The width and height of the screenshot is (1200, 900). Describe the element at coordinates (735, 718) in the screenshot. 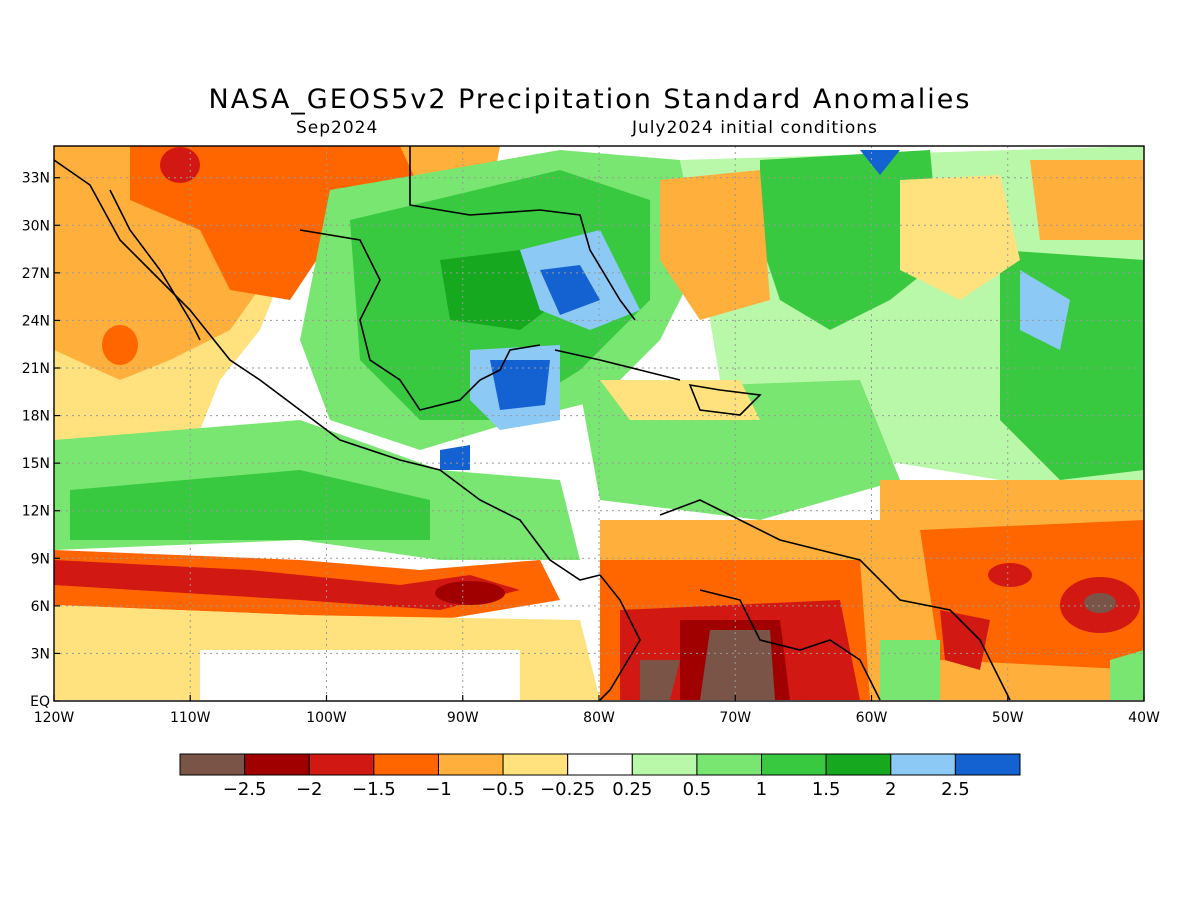

I see `lon-tick-label: 70W` at that location.